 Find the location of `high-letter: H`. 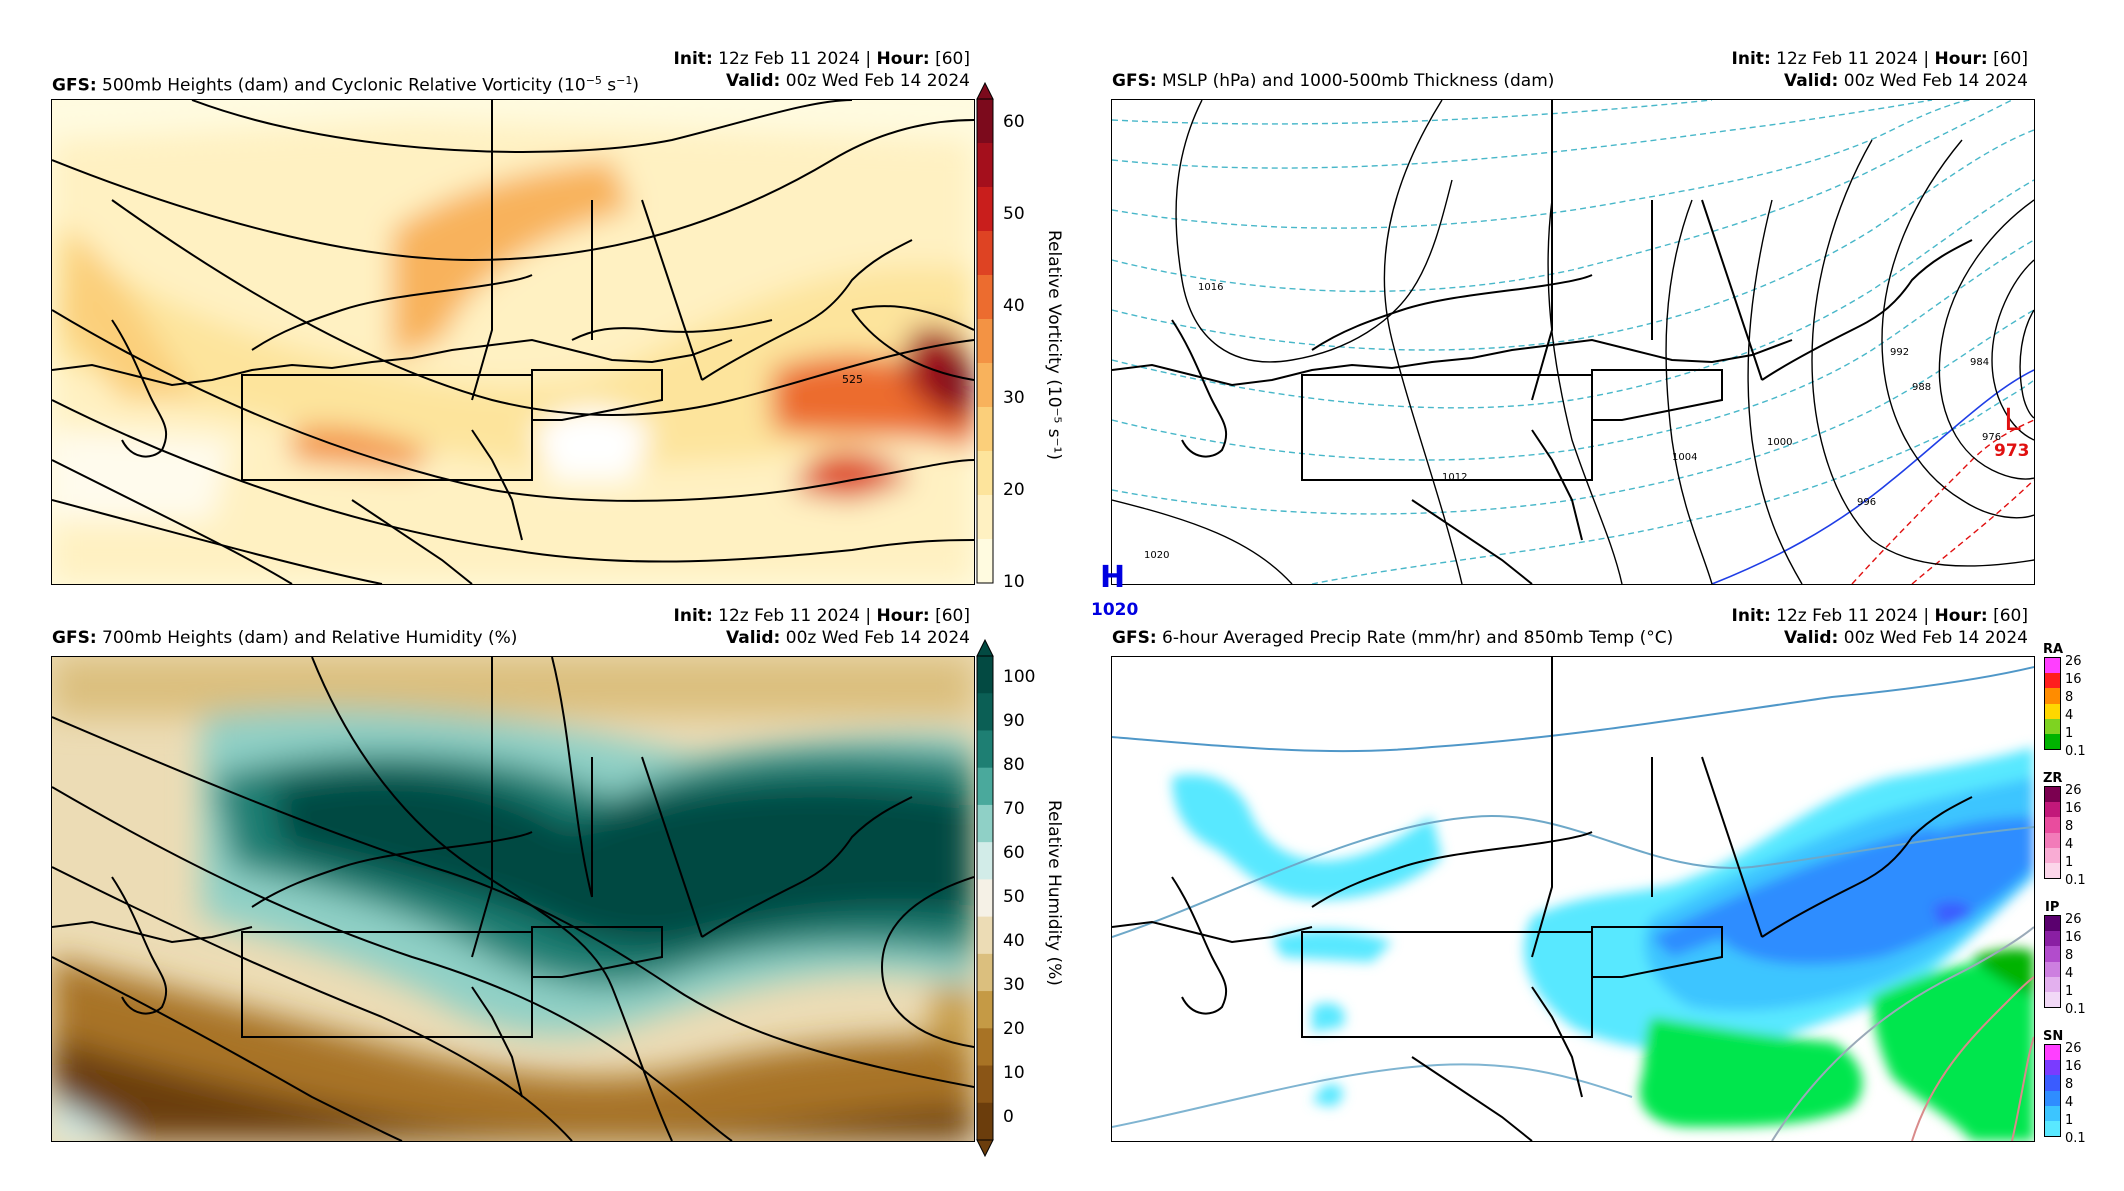

high-letter: H is located at coordinates (1113, 577).